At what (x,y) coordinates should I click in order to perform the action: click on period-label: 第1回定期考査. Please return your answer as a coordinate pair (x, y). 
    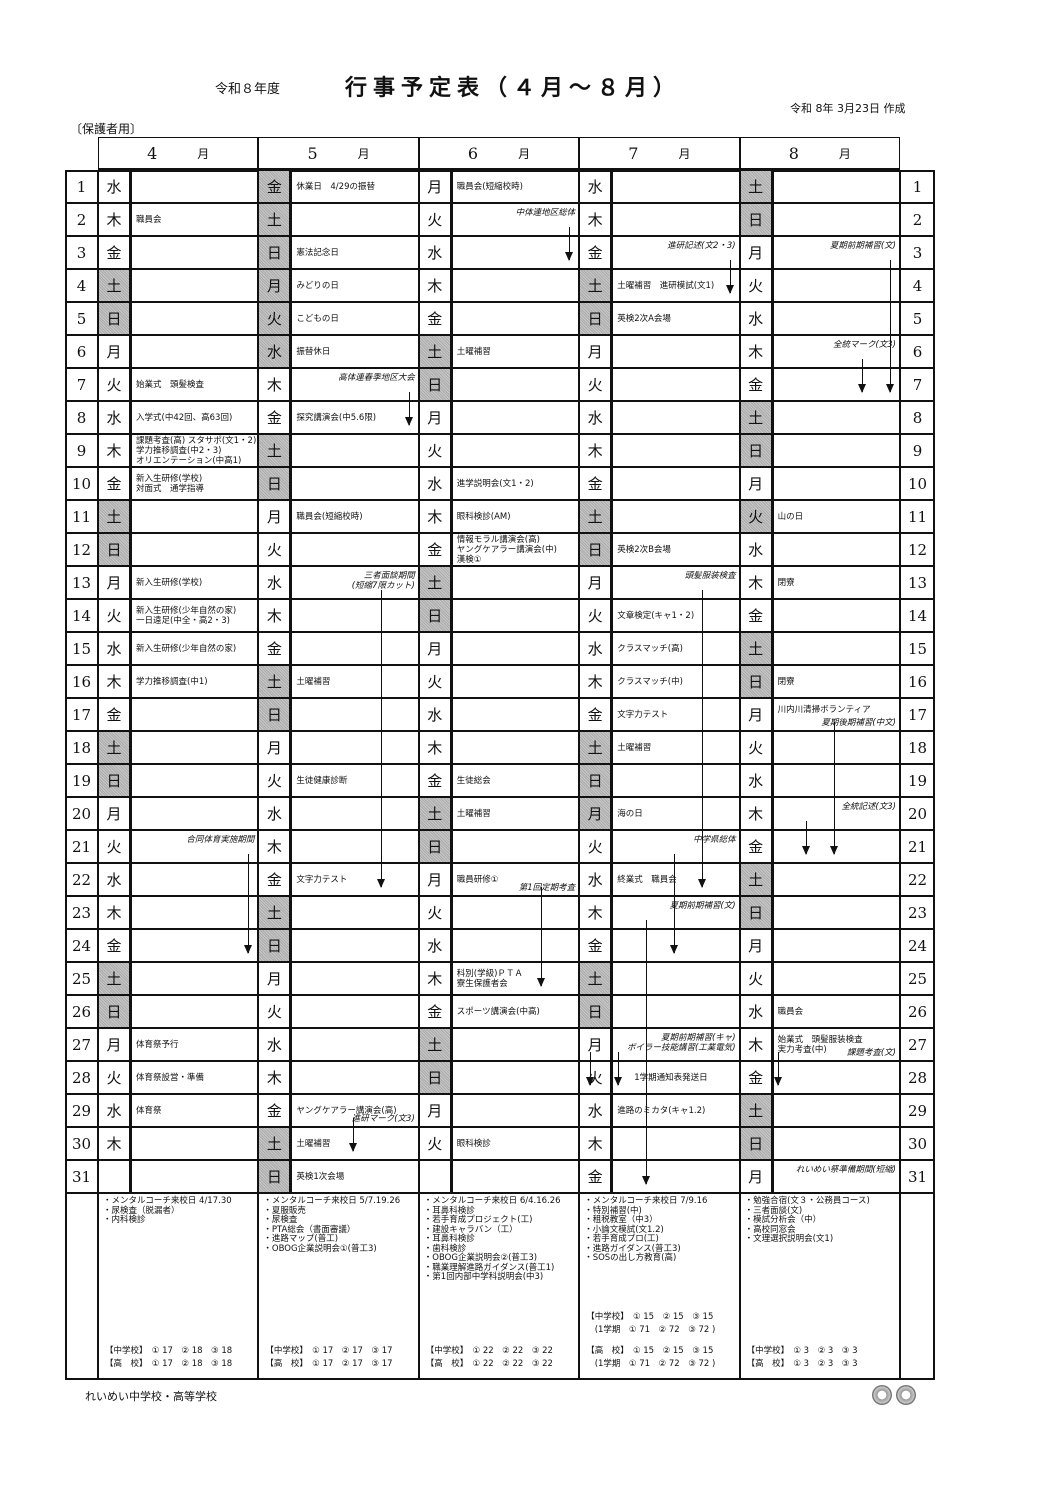
    Looking at the image, I should click on (547, 888).